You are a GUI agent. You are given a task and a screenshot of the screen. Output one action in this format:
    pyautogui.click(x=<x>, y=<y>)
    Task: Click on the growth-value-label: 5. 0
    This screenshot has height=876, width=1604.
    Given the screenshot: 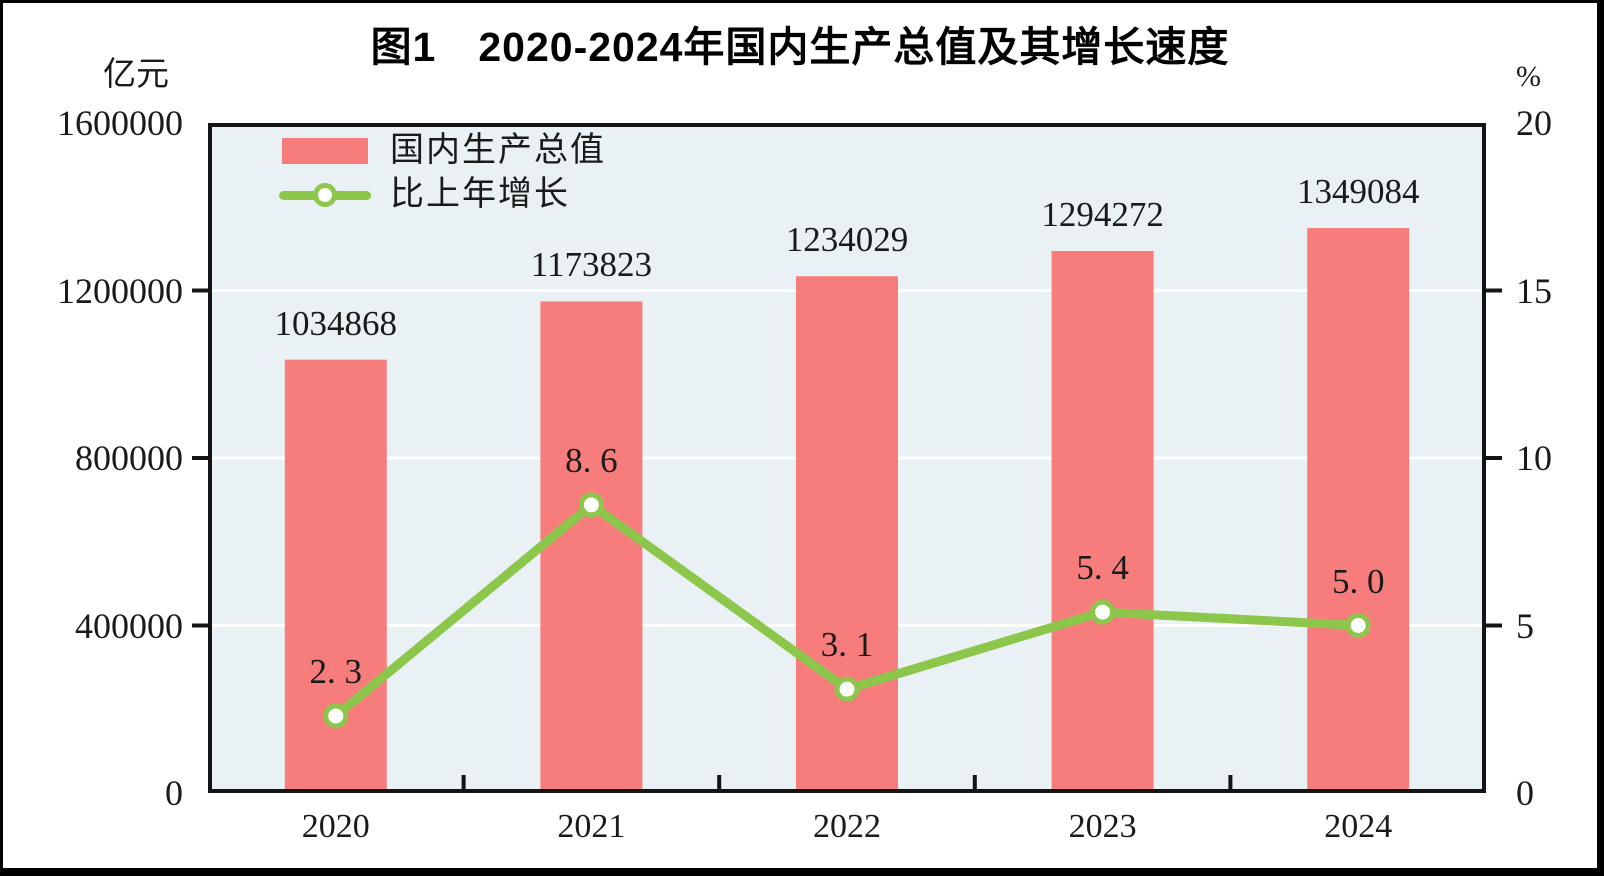 What is the action you would take?
    pyautogui.click(x=1358, y=581)
    